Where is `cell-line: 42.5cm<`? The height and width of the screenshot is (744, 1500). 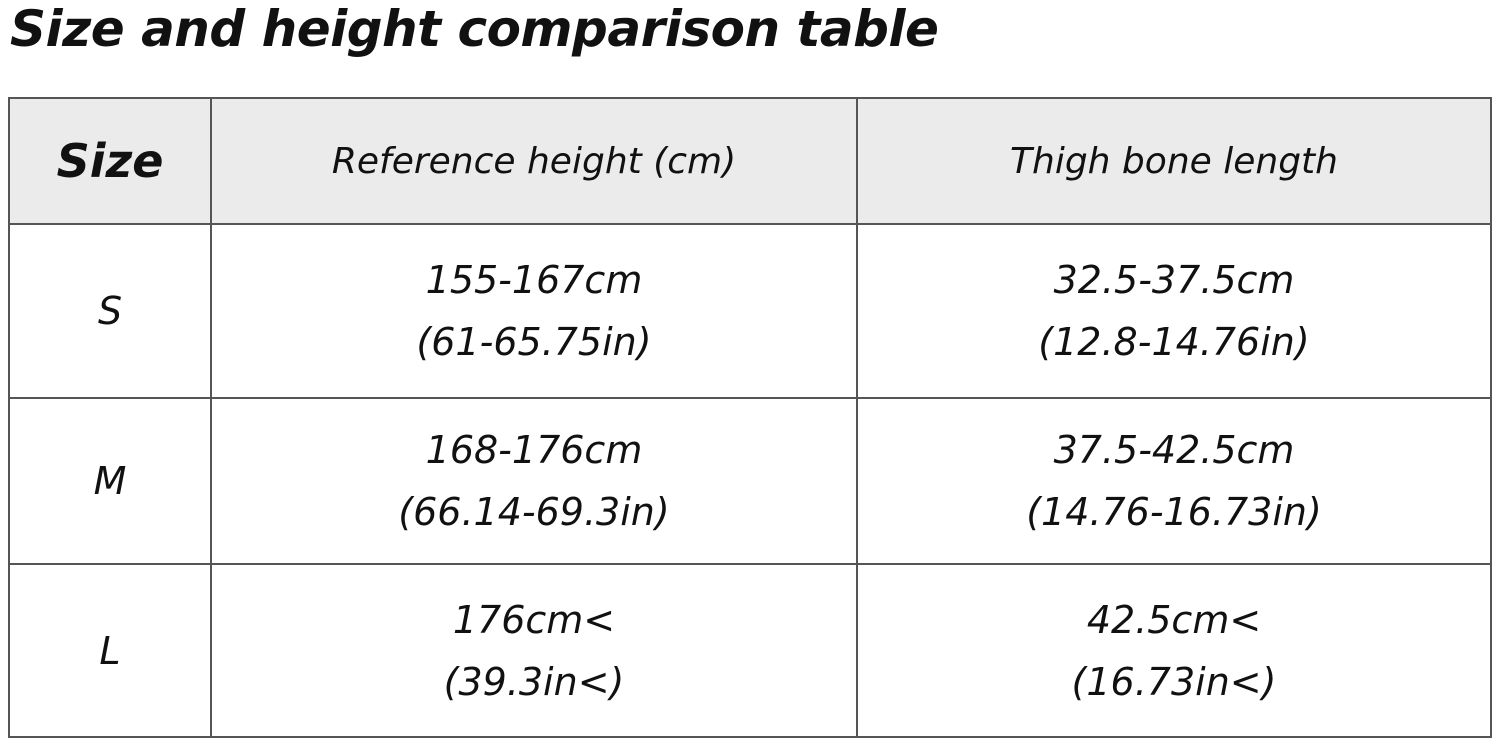 cell-line: 42.5cm< is located at coordinates (1174, 619).